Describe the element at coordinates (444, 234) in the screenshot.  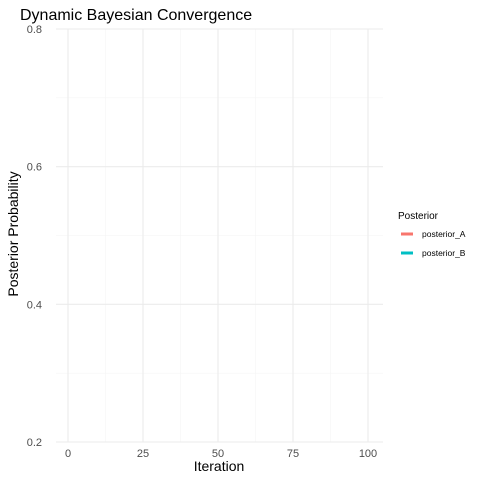
I see `legend-label: posterior_A` at that location.